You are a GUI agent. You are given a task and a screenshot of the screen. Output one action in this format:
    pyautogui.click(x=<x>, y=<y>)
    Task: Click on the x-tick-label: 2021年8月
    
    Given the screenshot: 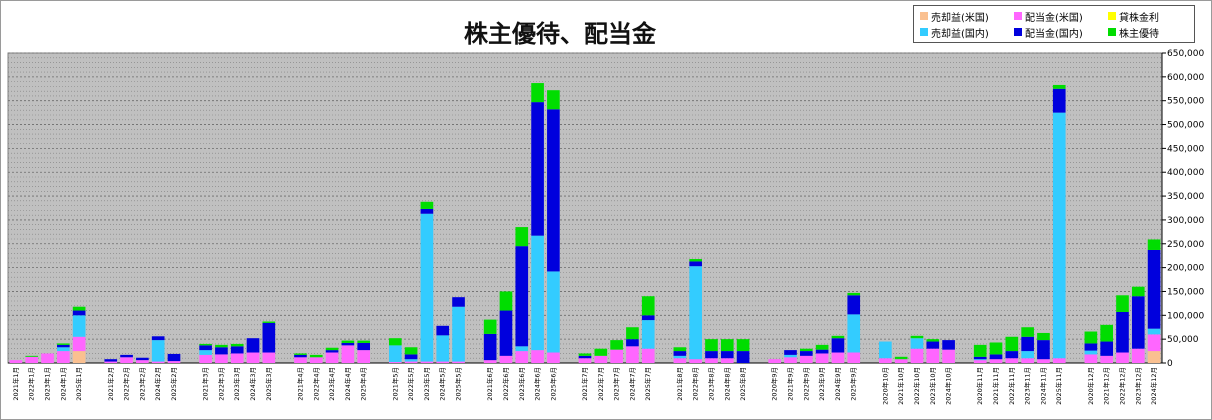 What is the action you would take?
    pyautogui.click(x=679, y=384)
    